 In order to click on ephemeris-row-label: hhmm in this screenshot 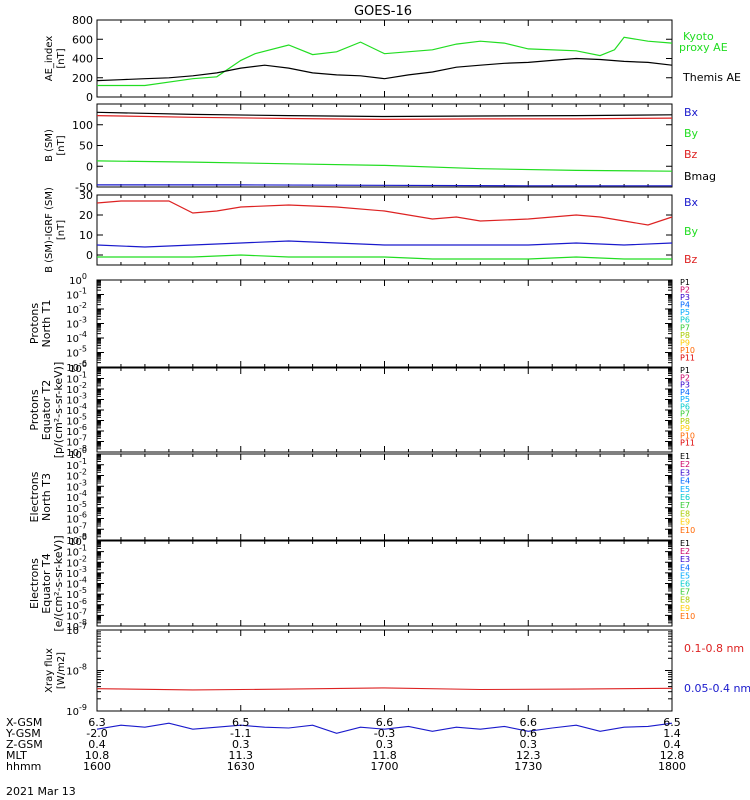, I will do `click(23, 766)`.